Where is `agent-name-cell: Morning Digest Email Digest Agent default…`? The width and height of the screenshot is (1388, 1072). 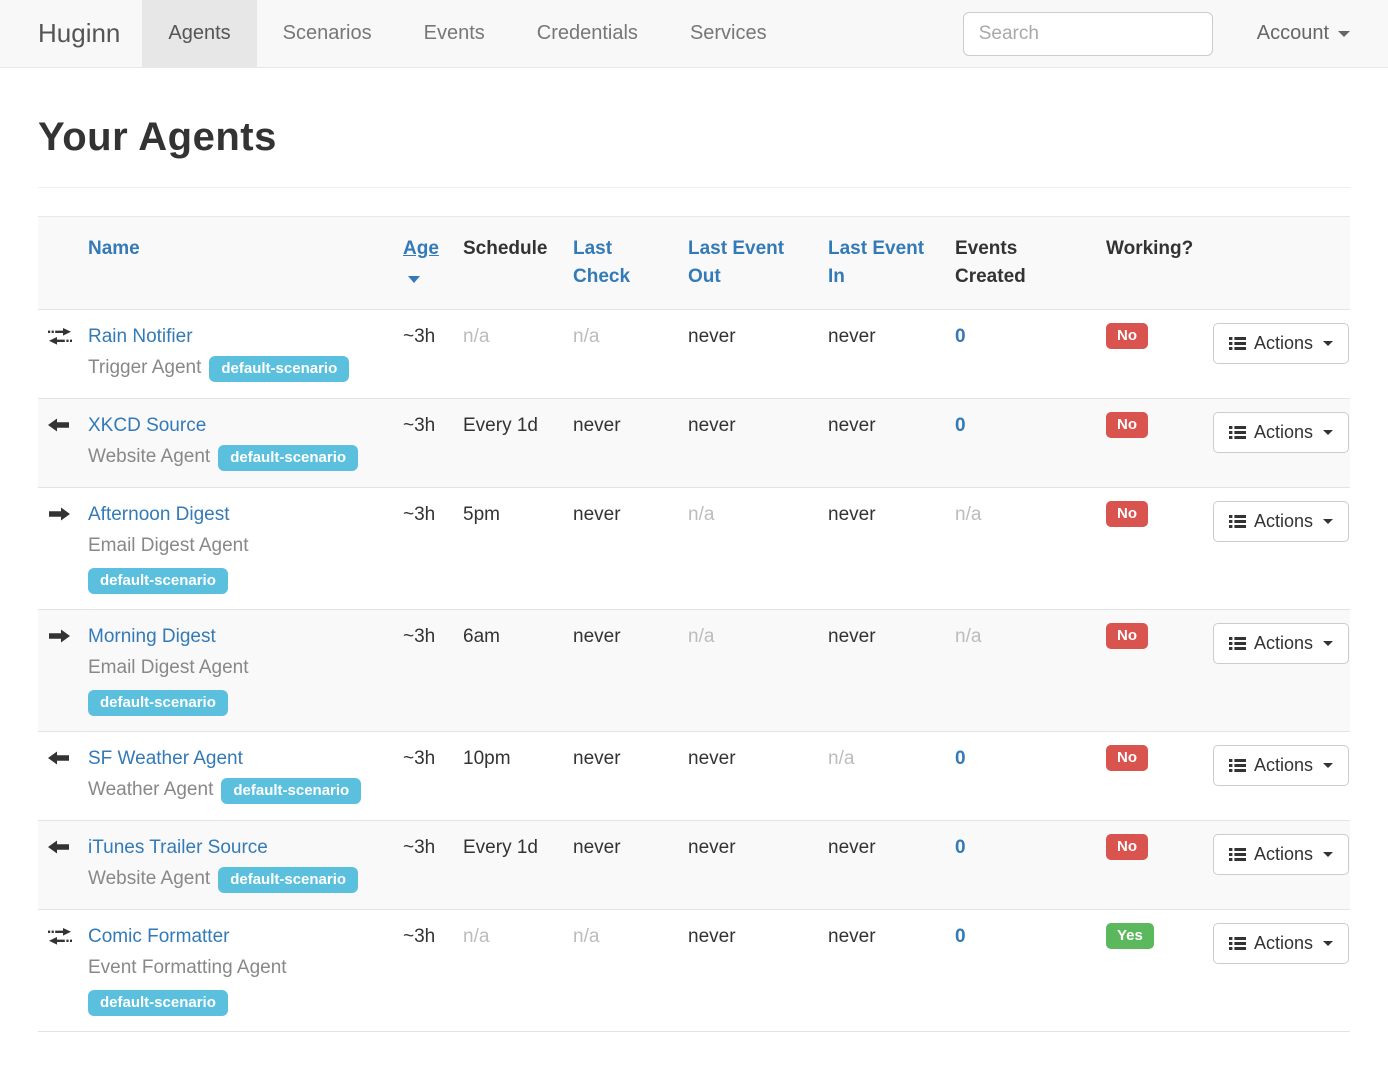
agent-name-cell: Morning Digest Email Digest Agent default… is located at coordinates (237, 670).